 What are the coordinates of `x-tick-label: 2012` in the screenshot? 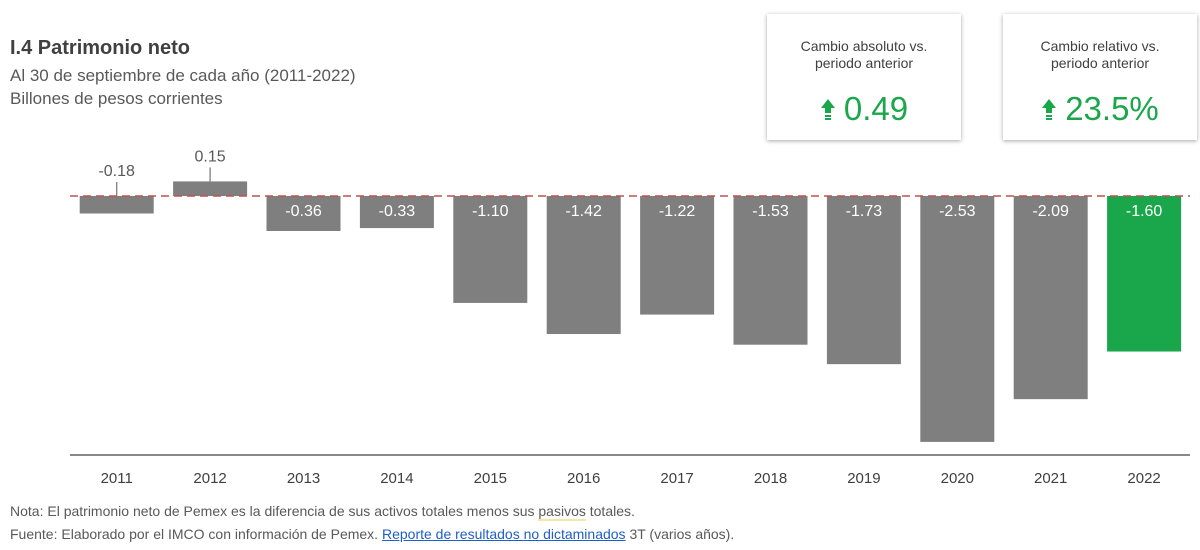 It's located at (209, 478).